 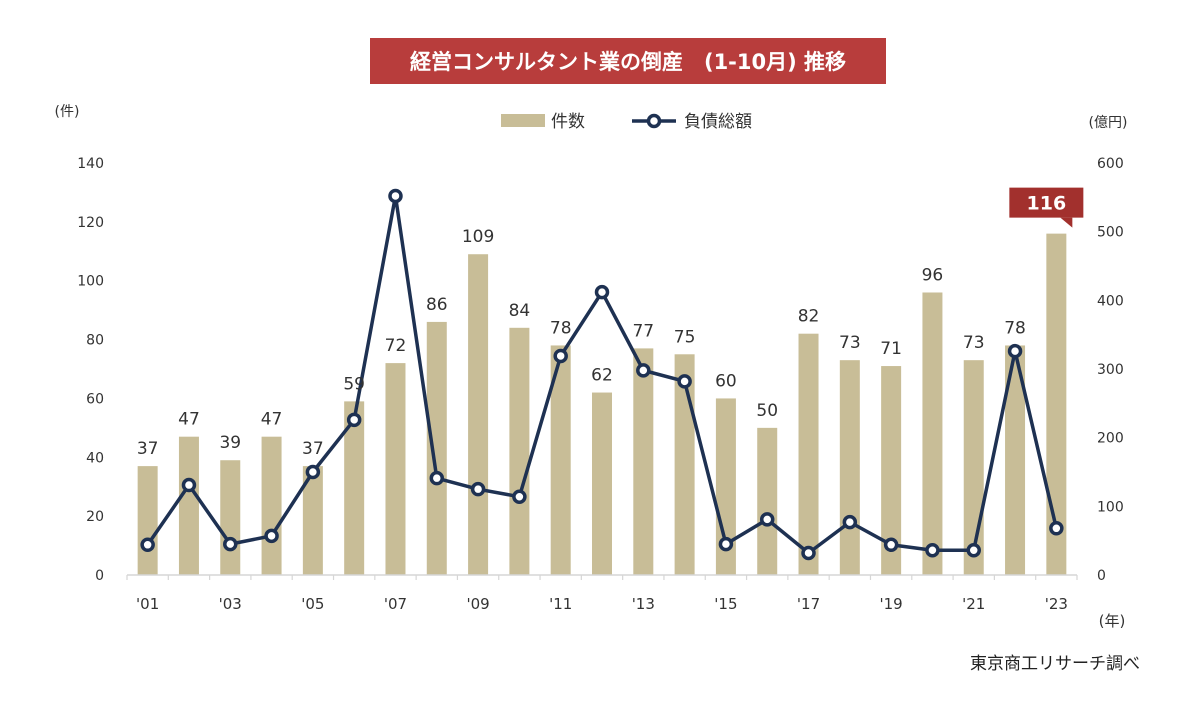 What do you see at coordinates (809, 317) in the screenshot?
I see `bar-value-label: 82` at bounding box center [809, 317].